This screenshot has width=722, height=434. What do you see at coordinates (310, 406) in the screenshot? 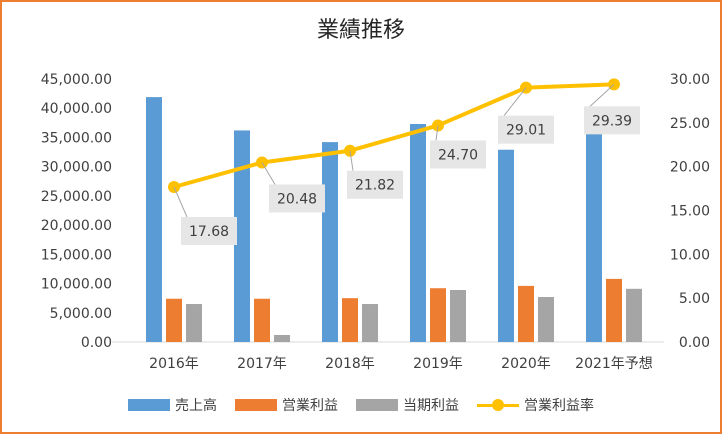
I see `legend-label-operating-profit: 営業利益` at bounding box center [310, 406].